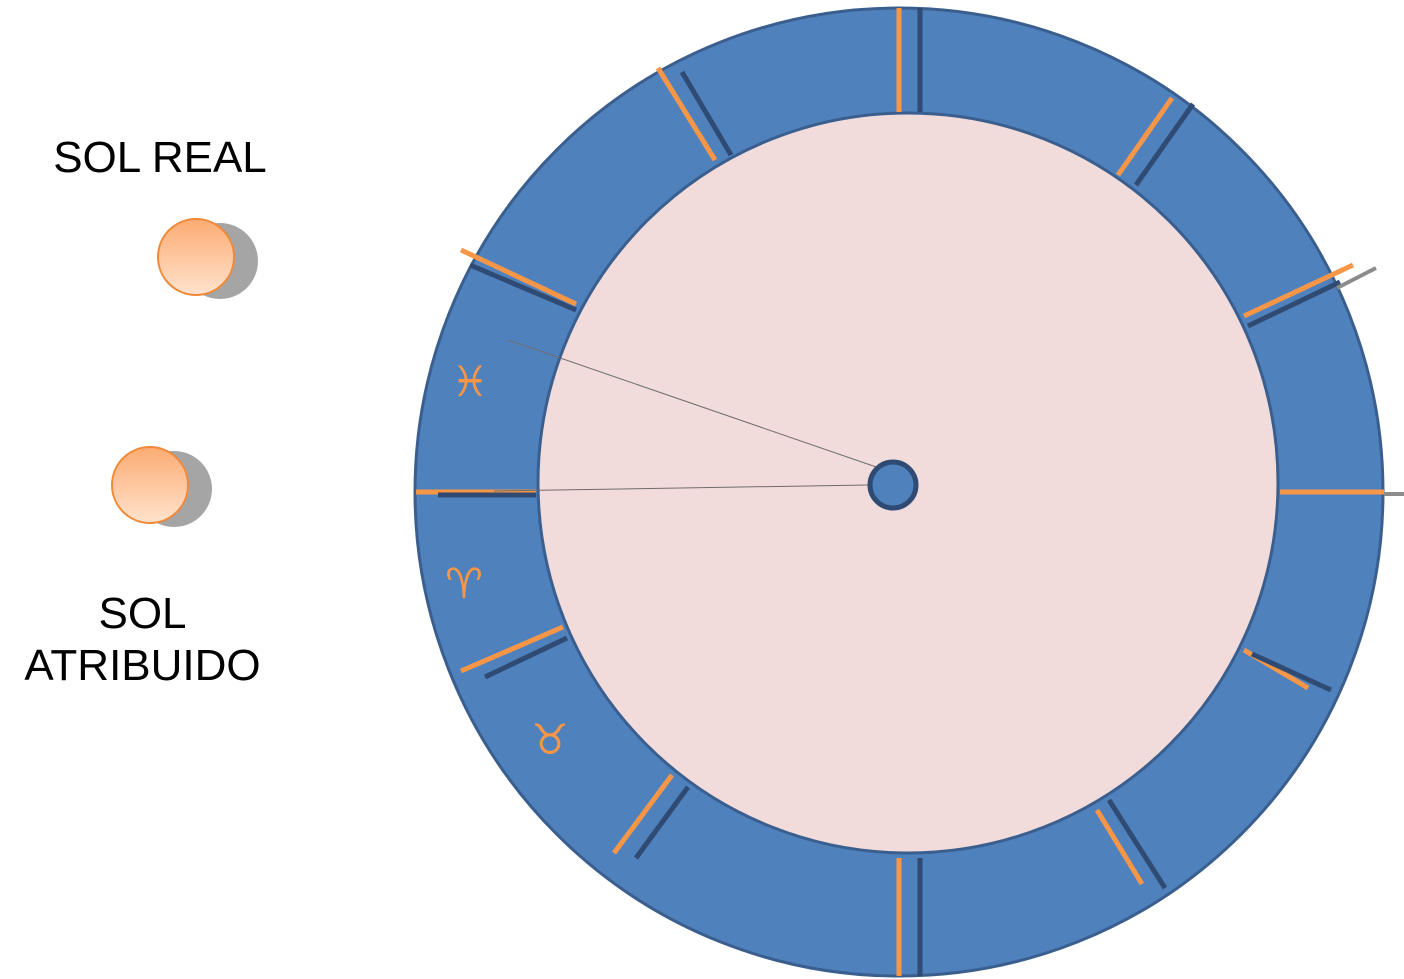 This screenshot has height=979, width=1404. What do you see at coordinates (160, 157) in the screenshot?
I see `real-sun-label: SOL REAL` at bounding box center [160, 157].